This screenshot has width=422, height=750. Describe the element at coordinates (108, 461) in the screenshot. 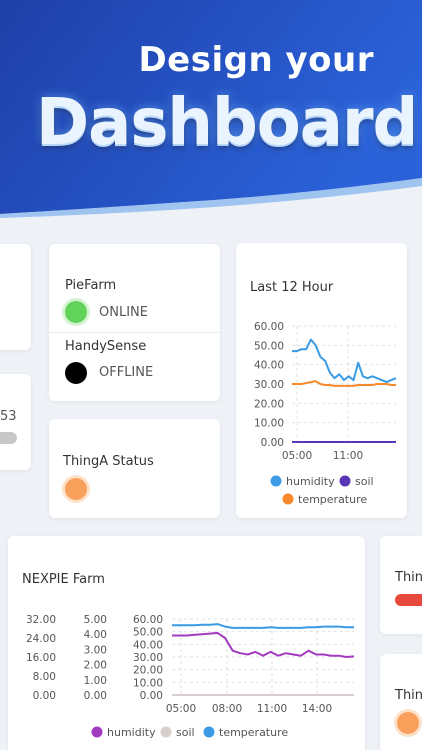

I see `thing-status-label: ThingA Status` at that location.